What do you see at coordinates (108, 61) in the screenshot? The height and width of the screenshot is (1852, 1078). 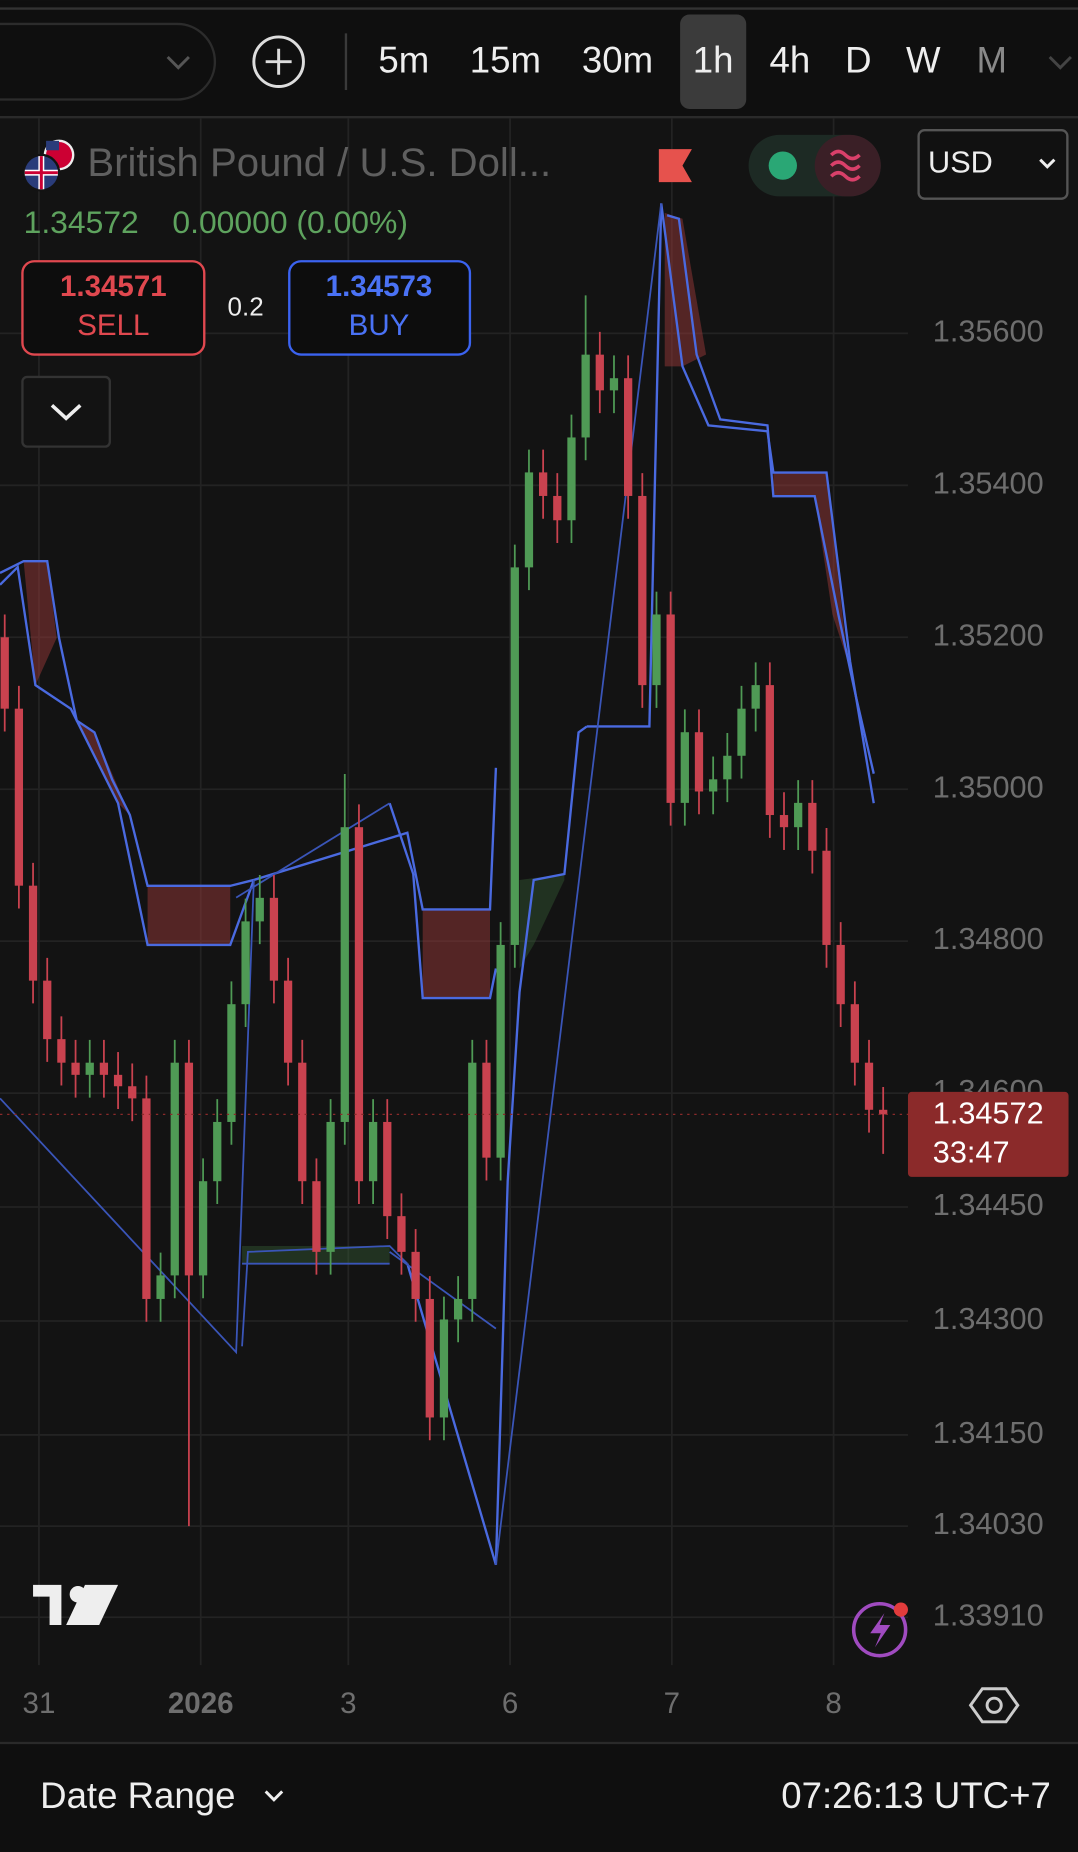 I see `symbol-pill` at bounding box center [108, 61].